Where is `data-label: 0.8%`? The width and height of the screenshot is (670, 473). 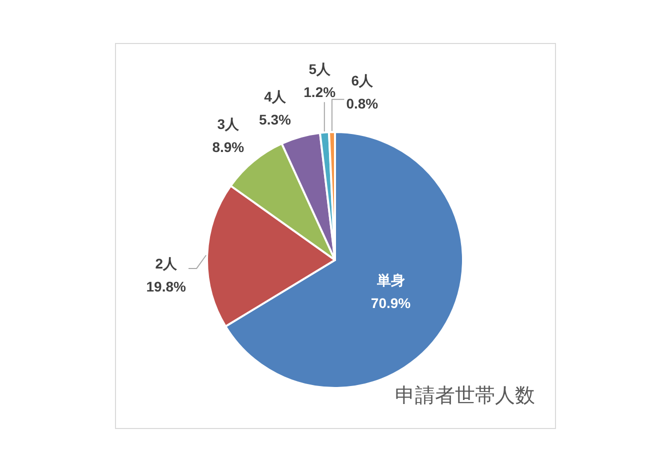 data-label: 0.8% is located at coordinates (362, 104).